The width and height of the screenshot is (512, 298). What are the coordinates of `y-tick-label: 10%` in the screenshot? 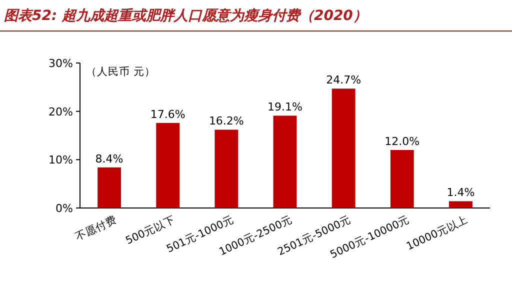 It's located at (60, 160).